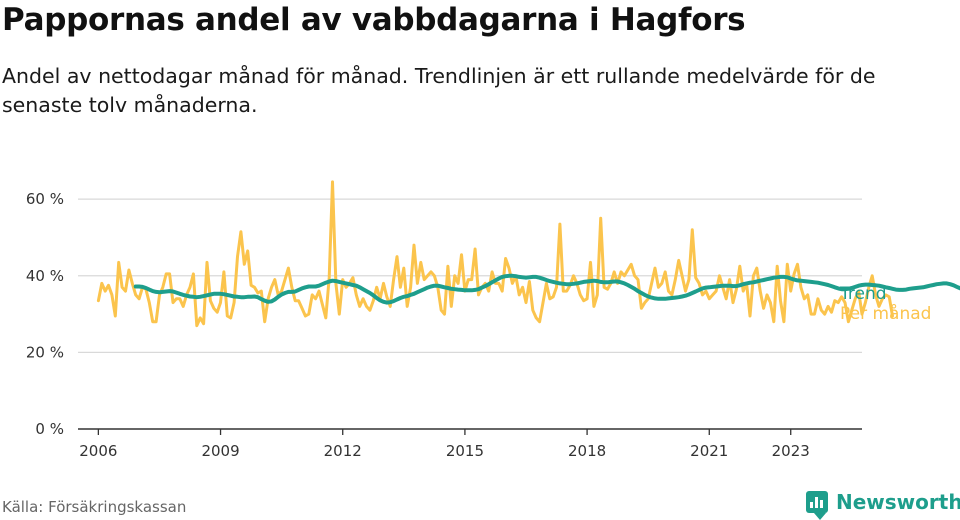 This screenshot has height=520, width=960. What do you see at coordinates (49, 429) in the screenshot?
I see `y-tick-label: 0 %` at bounding box center [49, 429].